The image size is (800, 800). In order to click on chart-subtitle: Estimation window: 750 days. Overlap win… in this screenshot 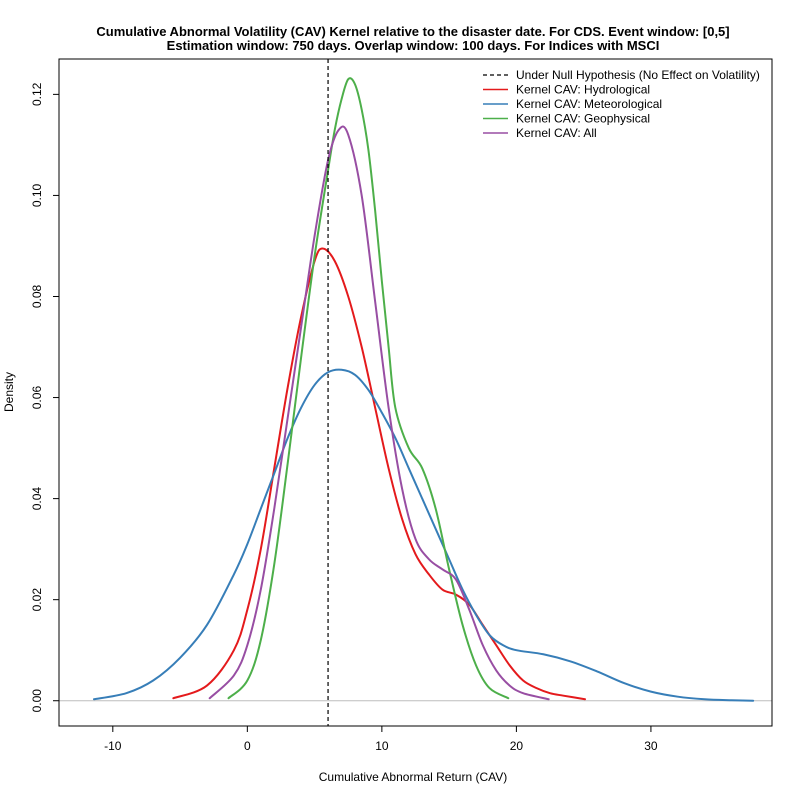, I will do `click(413, 45)`.